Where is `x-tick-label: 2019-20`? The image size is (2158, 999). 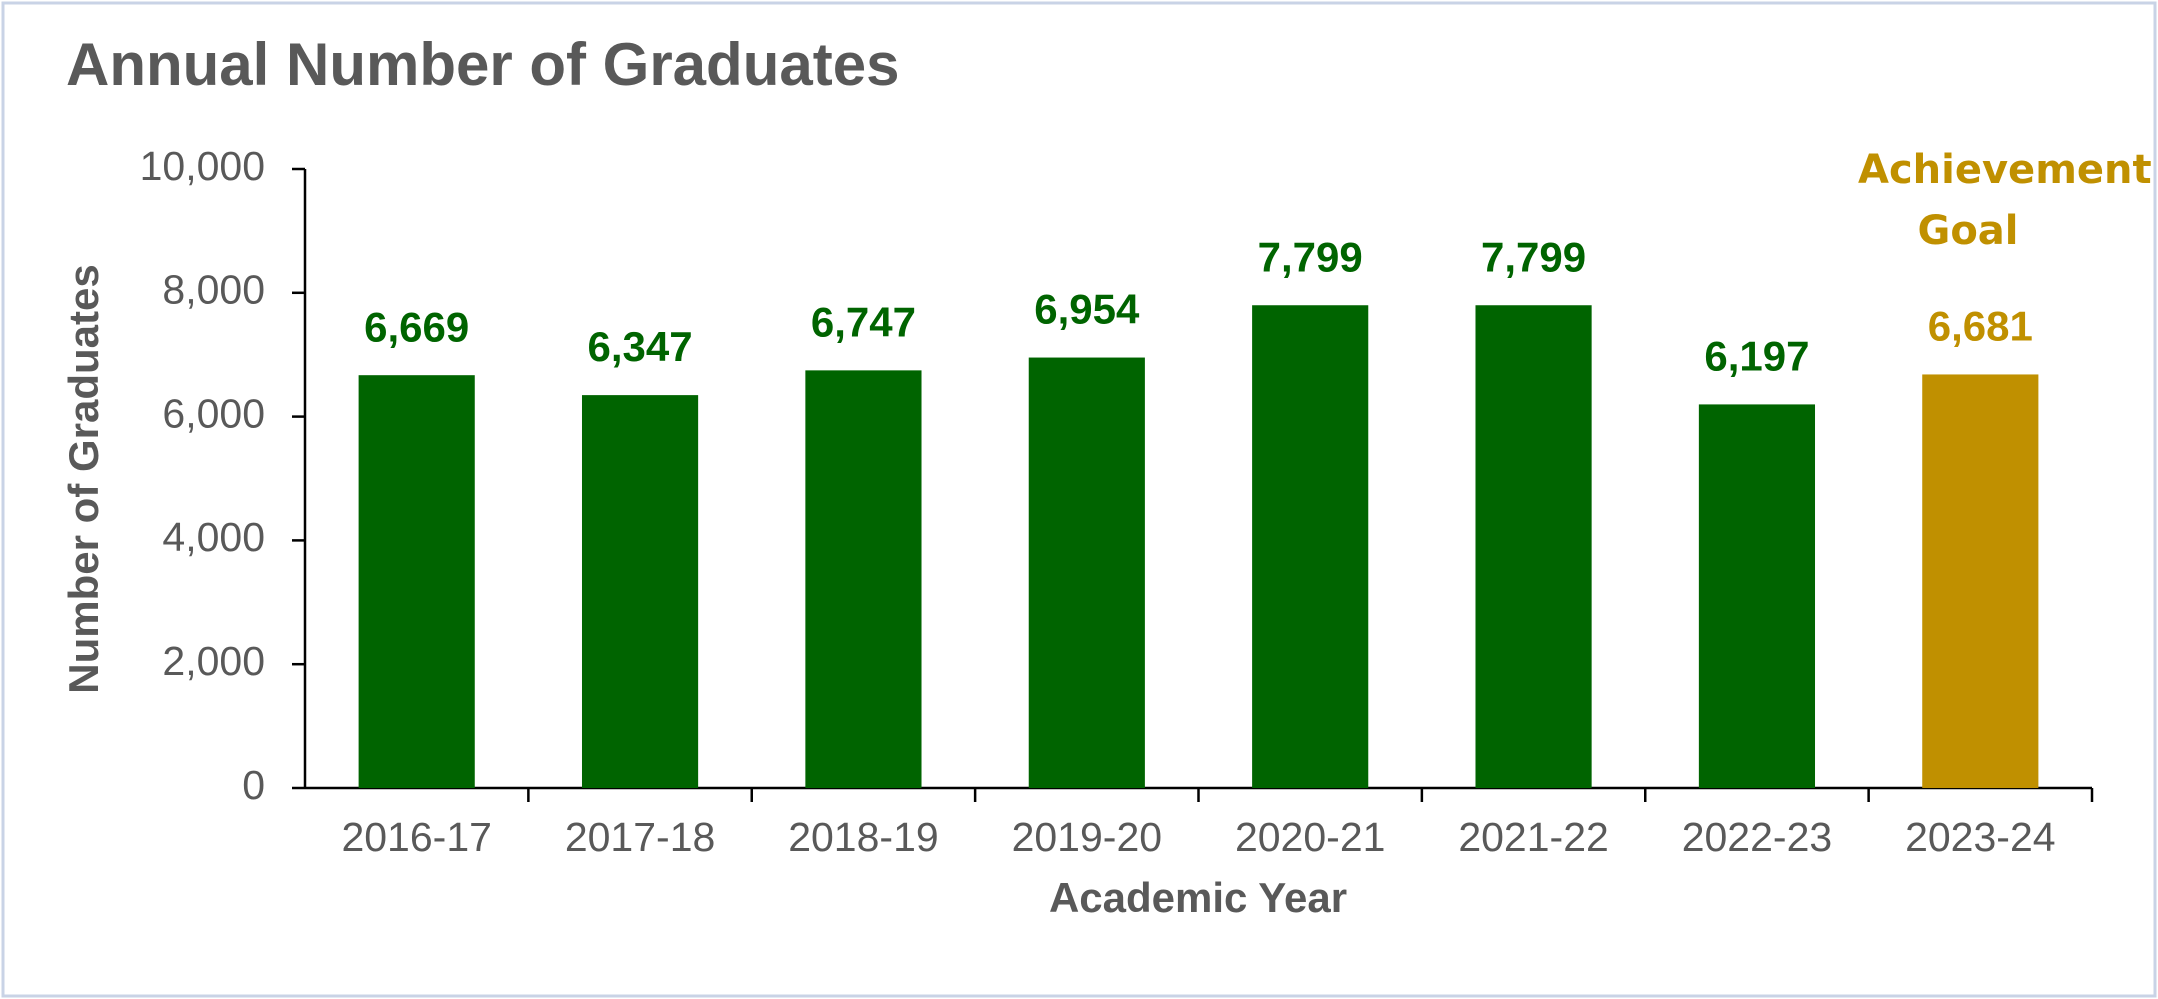 x-tick-label: 2019-20 is located at coordinates (1087, 837).